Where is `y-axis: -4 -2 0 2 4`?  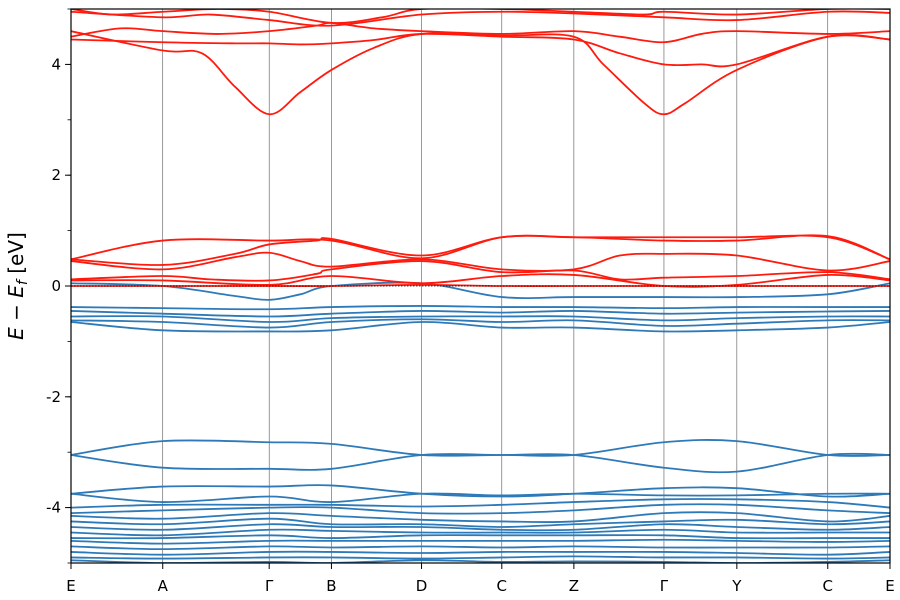 y-axis: -4 -2 0 2 4 is located at coordinates (58, 286).